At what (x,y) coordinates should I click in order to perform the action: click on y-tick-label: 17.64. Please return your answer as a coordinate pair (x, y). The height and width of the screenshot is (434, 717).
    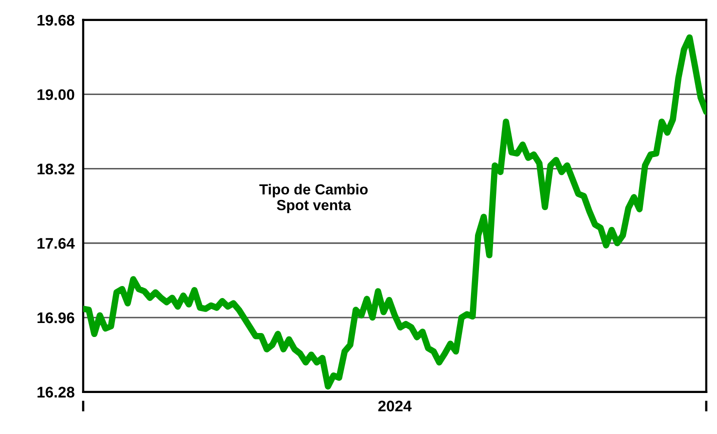
    Looking at the image, I should click on (56, 243).